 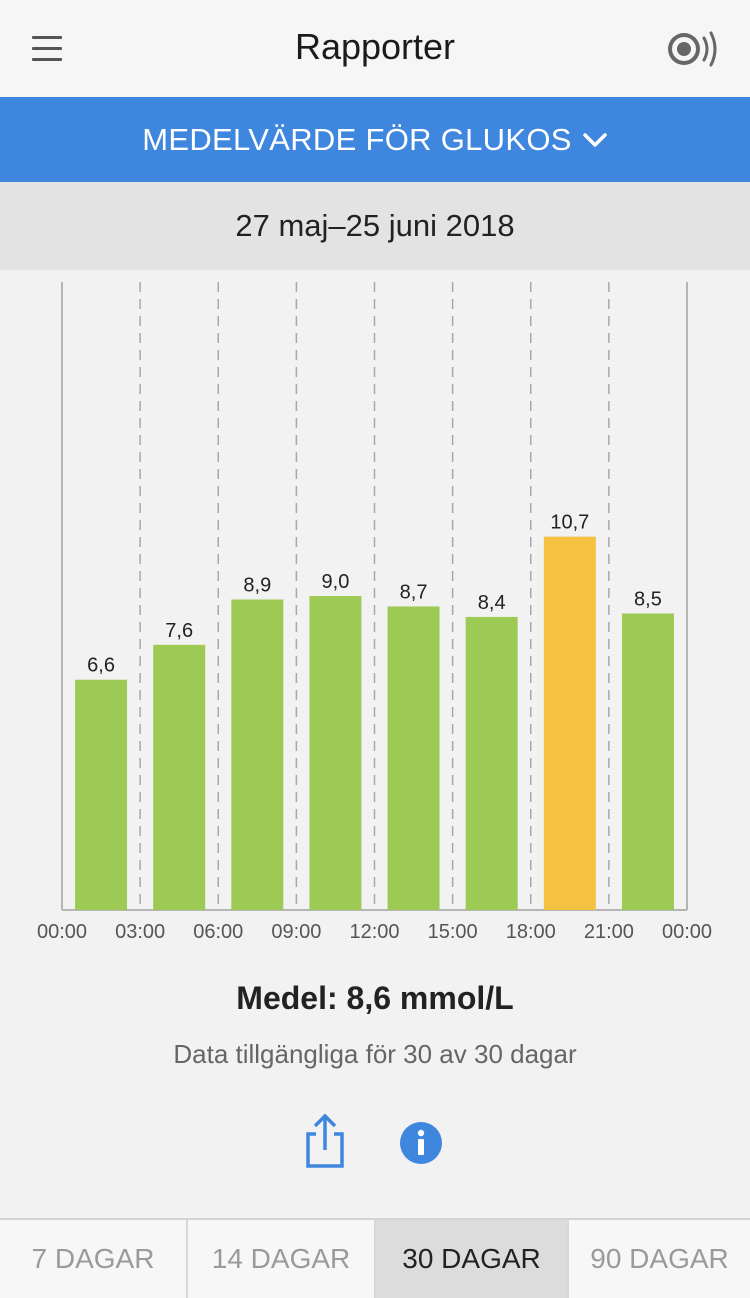 I want to click on bar-value-label: 10,7, so click(x=569, y=523).